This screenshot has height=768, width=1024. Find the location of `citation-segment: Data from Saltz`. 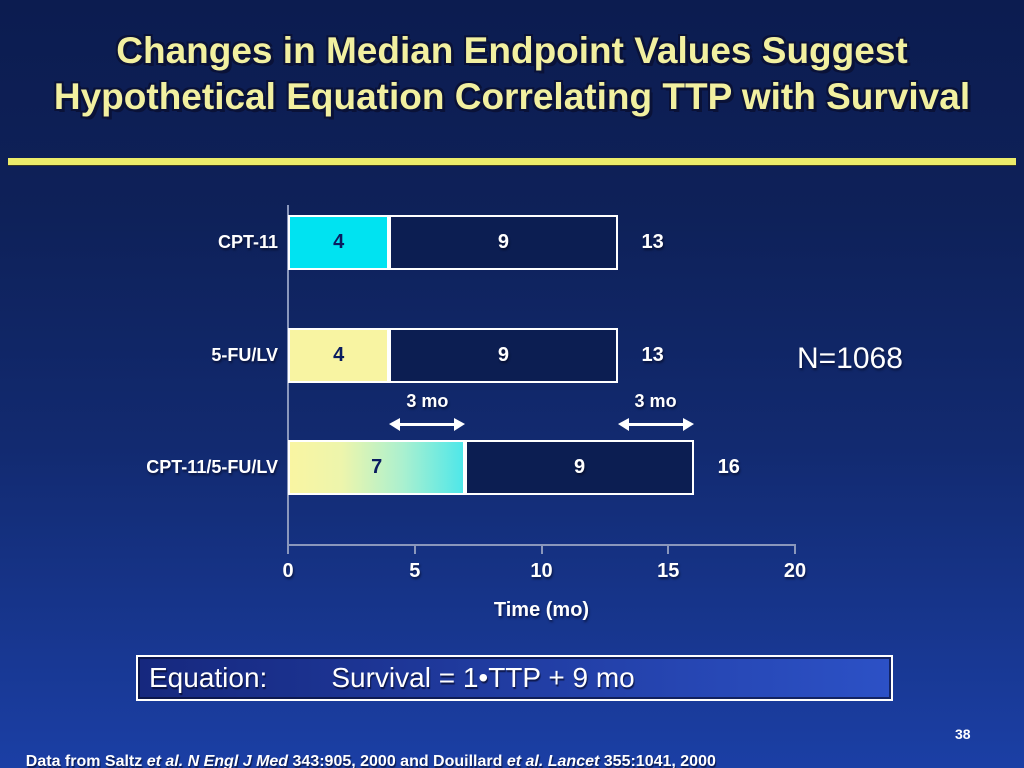

citation-segment: Data from Saltz is located at coordinates (86, 760).